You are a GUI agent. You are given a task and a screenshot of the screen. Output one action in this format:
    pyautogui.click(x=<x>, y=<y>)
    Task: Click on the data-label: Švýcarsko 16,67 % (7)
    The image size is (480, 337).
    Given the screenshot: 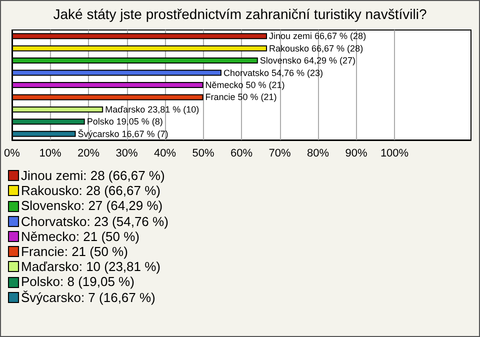 What is the action you would take?
    pyautogui.click(x=123, y=133)
    